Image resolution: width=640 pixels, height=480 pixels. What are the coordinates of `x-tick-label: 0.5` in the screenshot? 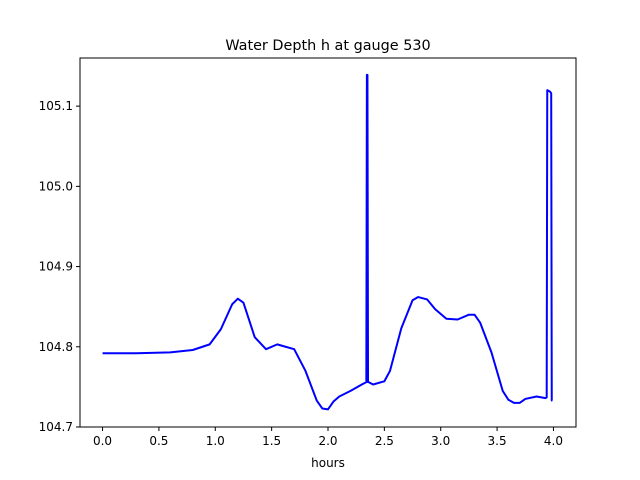 It's located at (158, 441).